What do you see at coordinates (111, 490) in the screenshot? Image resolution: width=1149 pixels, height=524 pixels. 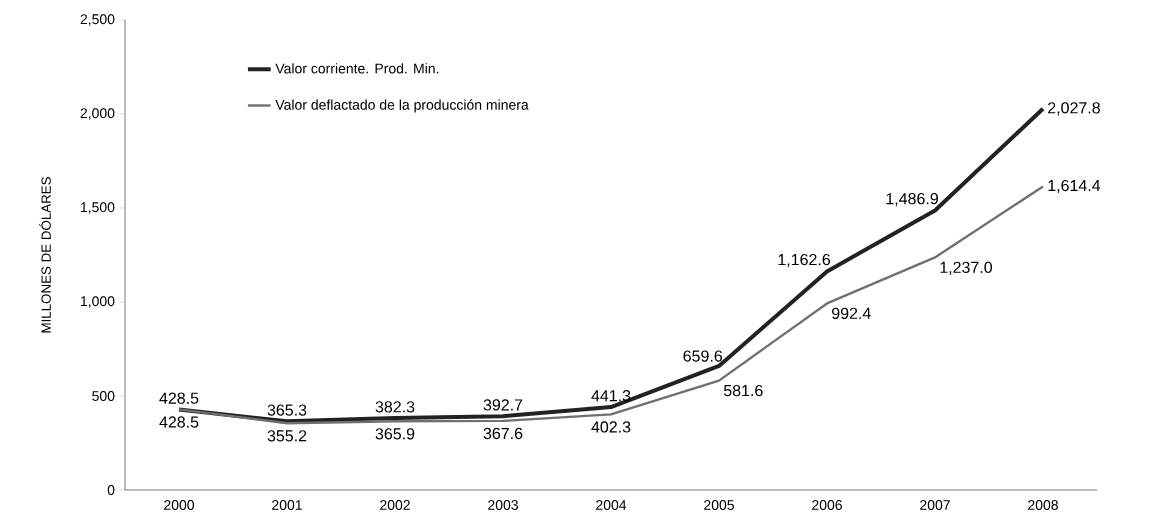 I see `y-tick-label: 0` at bounding box center [111, 490].